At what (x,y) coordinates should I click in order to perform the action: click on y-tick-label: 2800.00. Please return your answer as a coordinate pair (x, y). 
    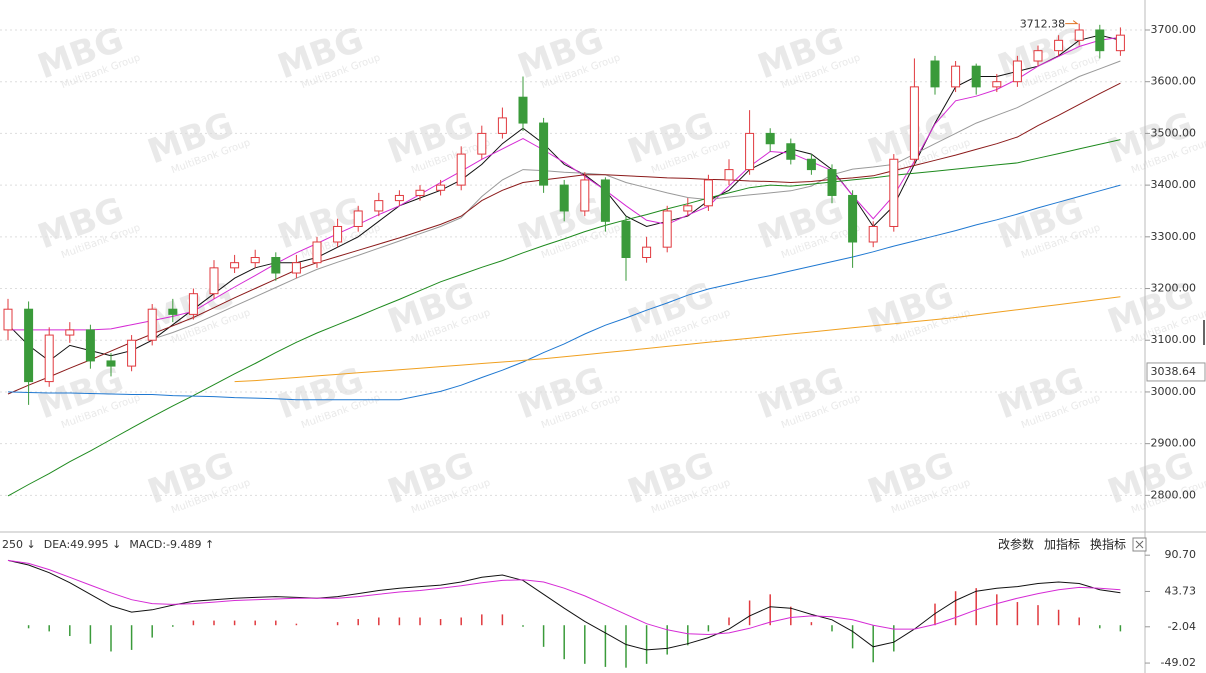
    Looking at the image, I should click on (1174, 494).